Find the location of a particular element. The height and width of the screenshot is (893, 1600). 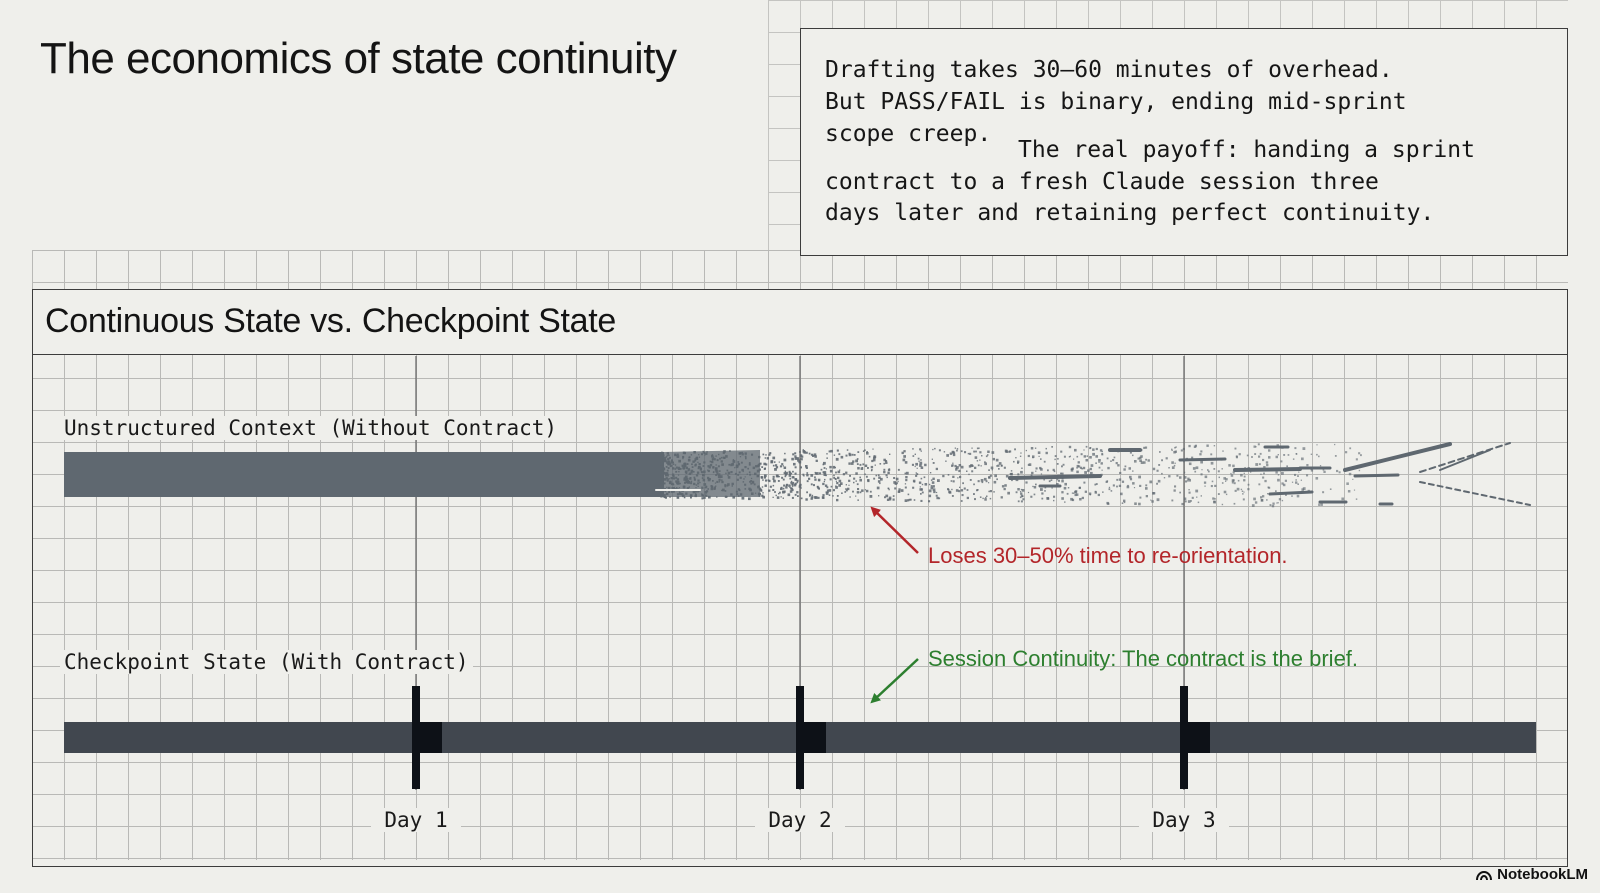

panel-title: Continuous State vs. Checkpoint State is located at coordinates (331, 321).